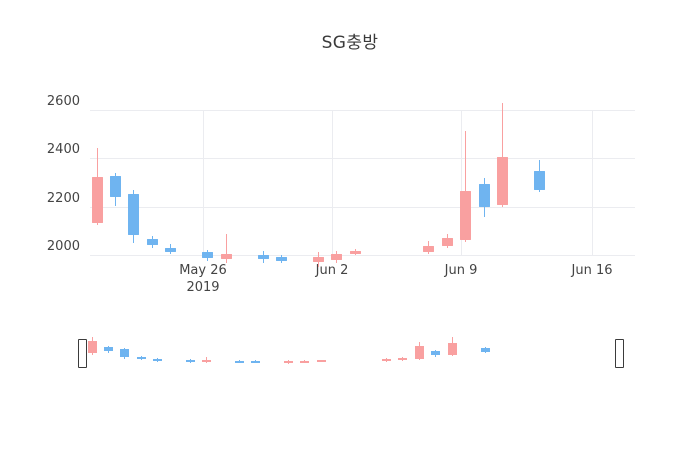  I want to click on range-end-handle, so click(619, 353).